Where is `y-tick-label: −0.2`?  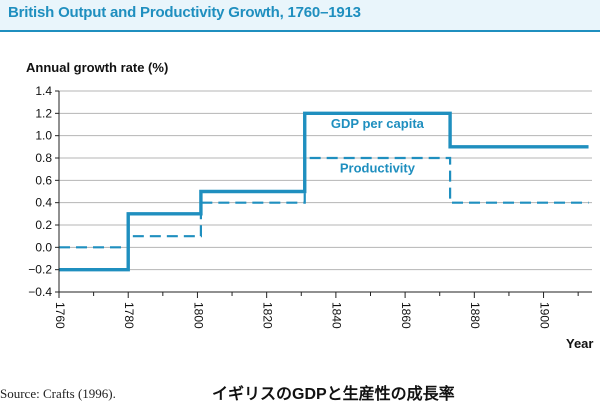 y-tick-label: −0.2 is located at coordinates (40, 270).